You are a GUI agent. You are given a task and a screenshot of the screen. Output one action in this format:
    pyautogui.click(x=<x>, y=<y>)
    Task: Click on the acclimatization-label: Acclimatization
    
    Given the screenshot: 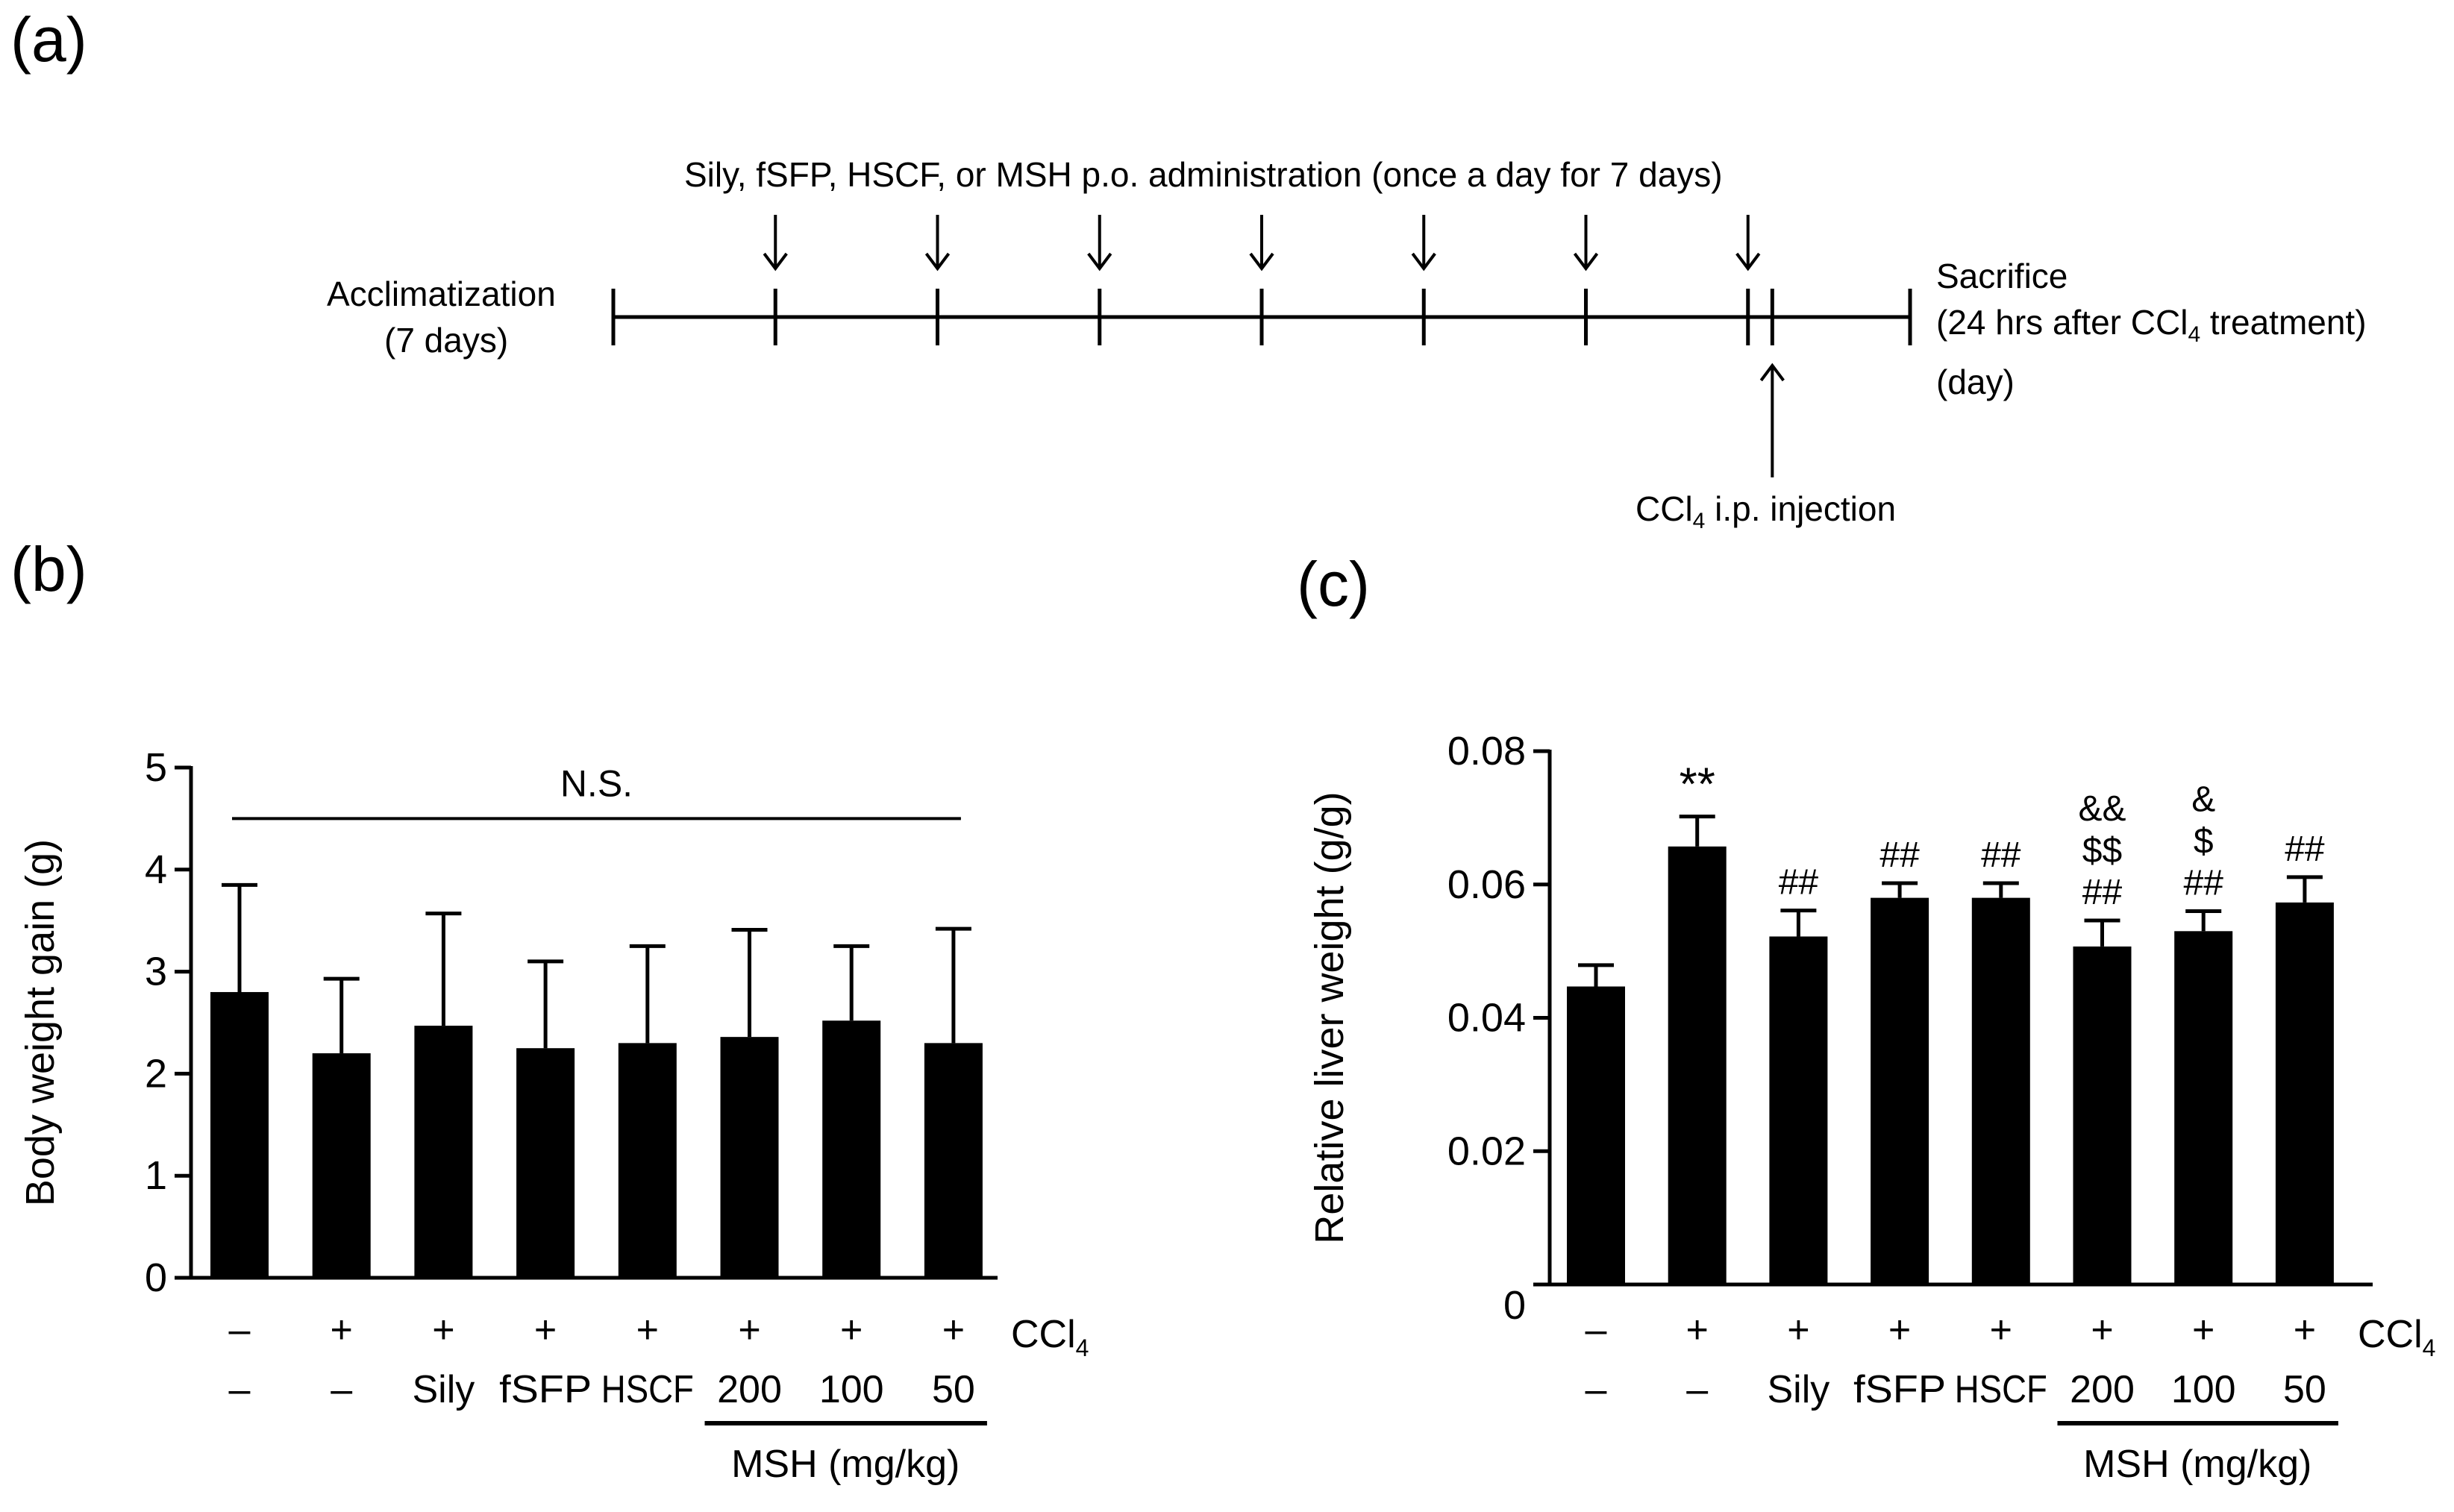 What is the action you would take?
    pyautogui.click(x=441, y=294)
    